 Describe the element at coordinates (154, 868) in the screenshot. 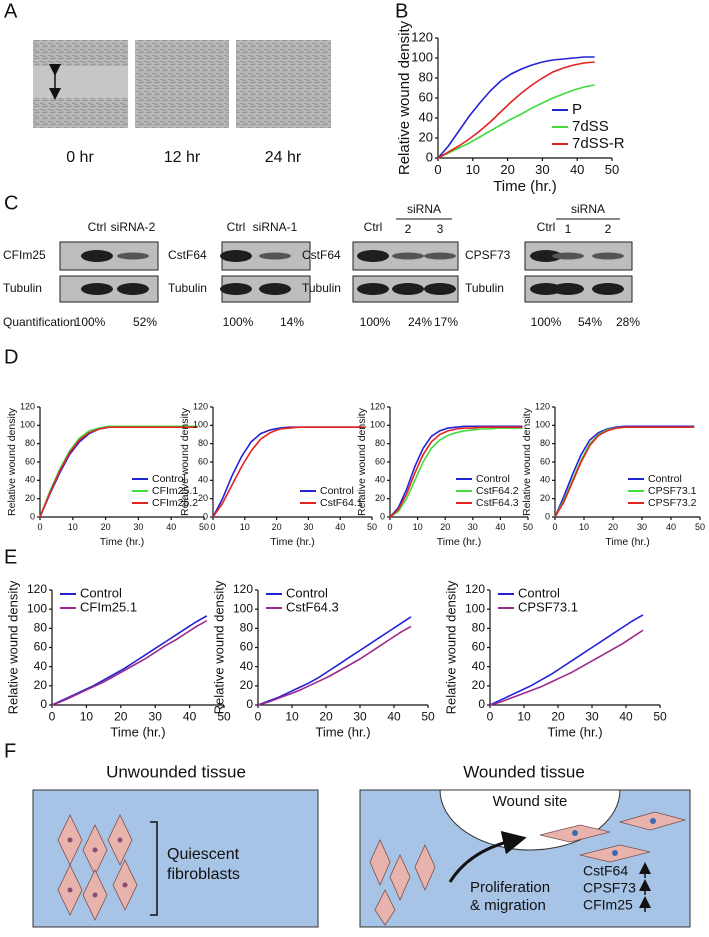

I see `bracket` at that location.